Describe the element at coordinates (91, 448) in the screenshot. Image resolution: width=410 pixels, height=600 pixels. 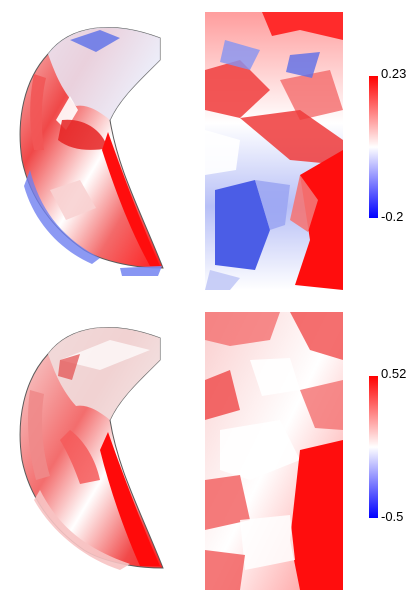
I see `bottom-surface-render` at that location.